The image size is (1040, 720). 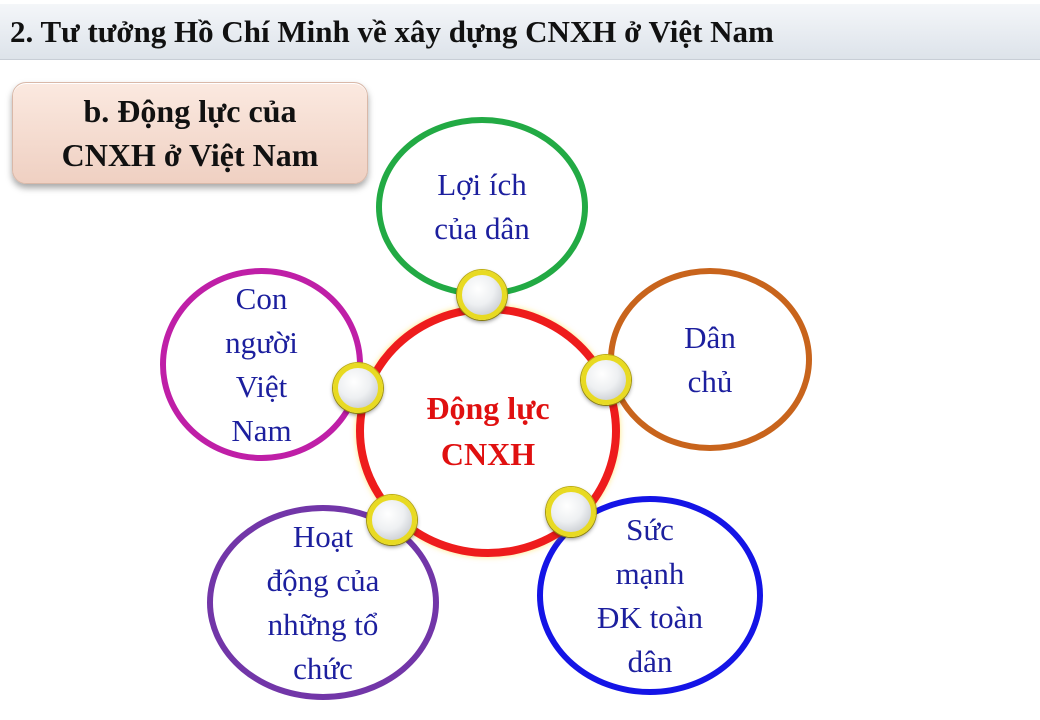 I want to click on node-con-nguoi-viet-nam: Con người Việt Nam, so click(x=261, y=364).